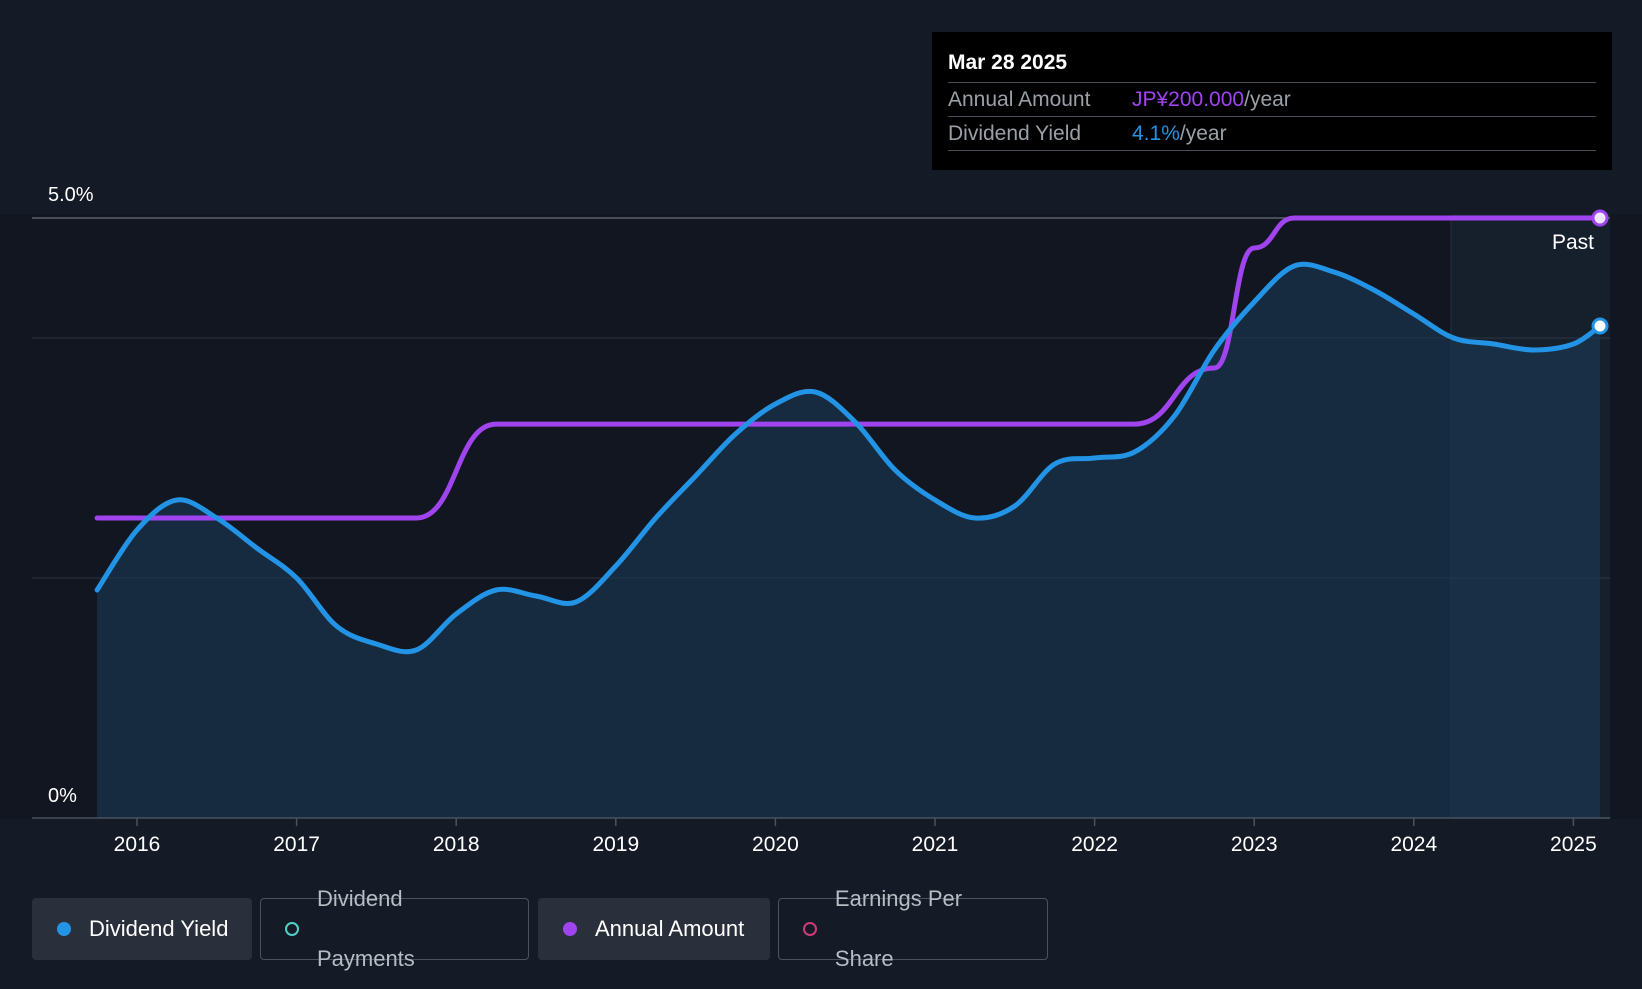  I want to click on annual-amount-end-marker, so click(1600, 218).